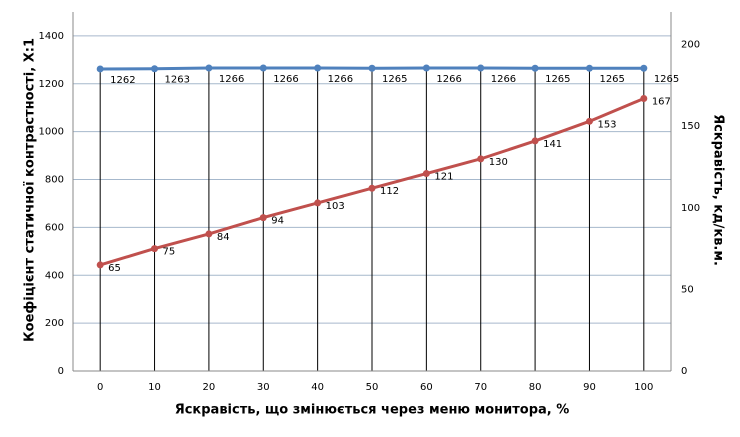  Describe the element at coordinates (317, 387) in the screenshot. I see `x-tick-label: 40` at that location.